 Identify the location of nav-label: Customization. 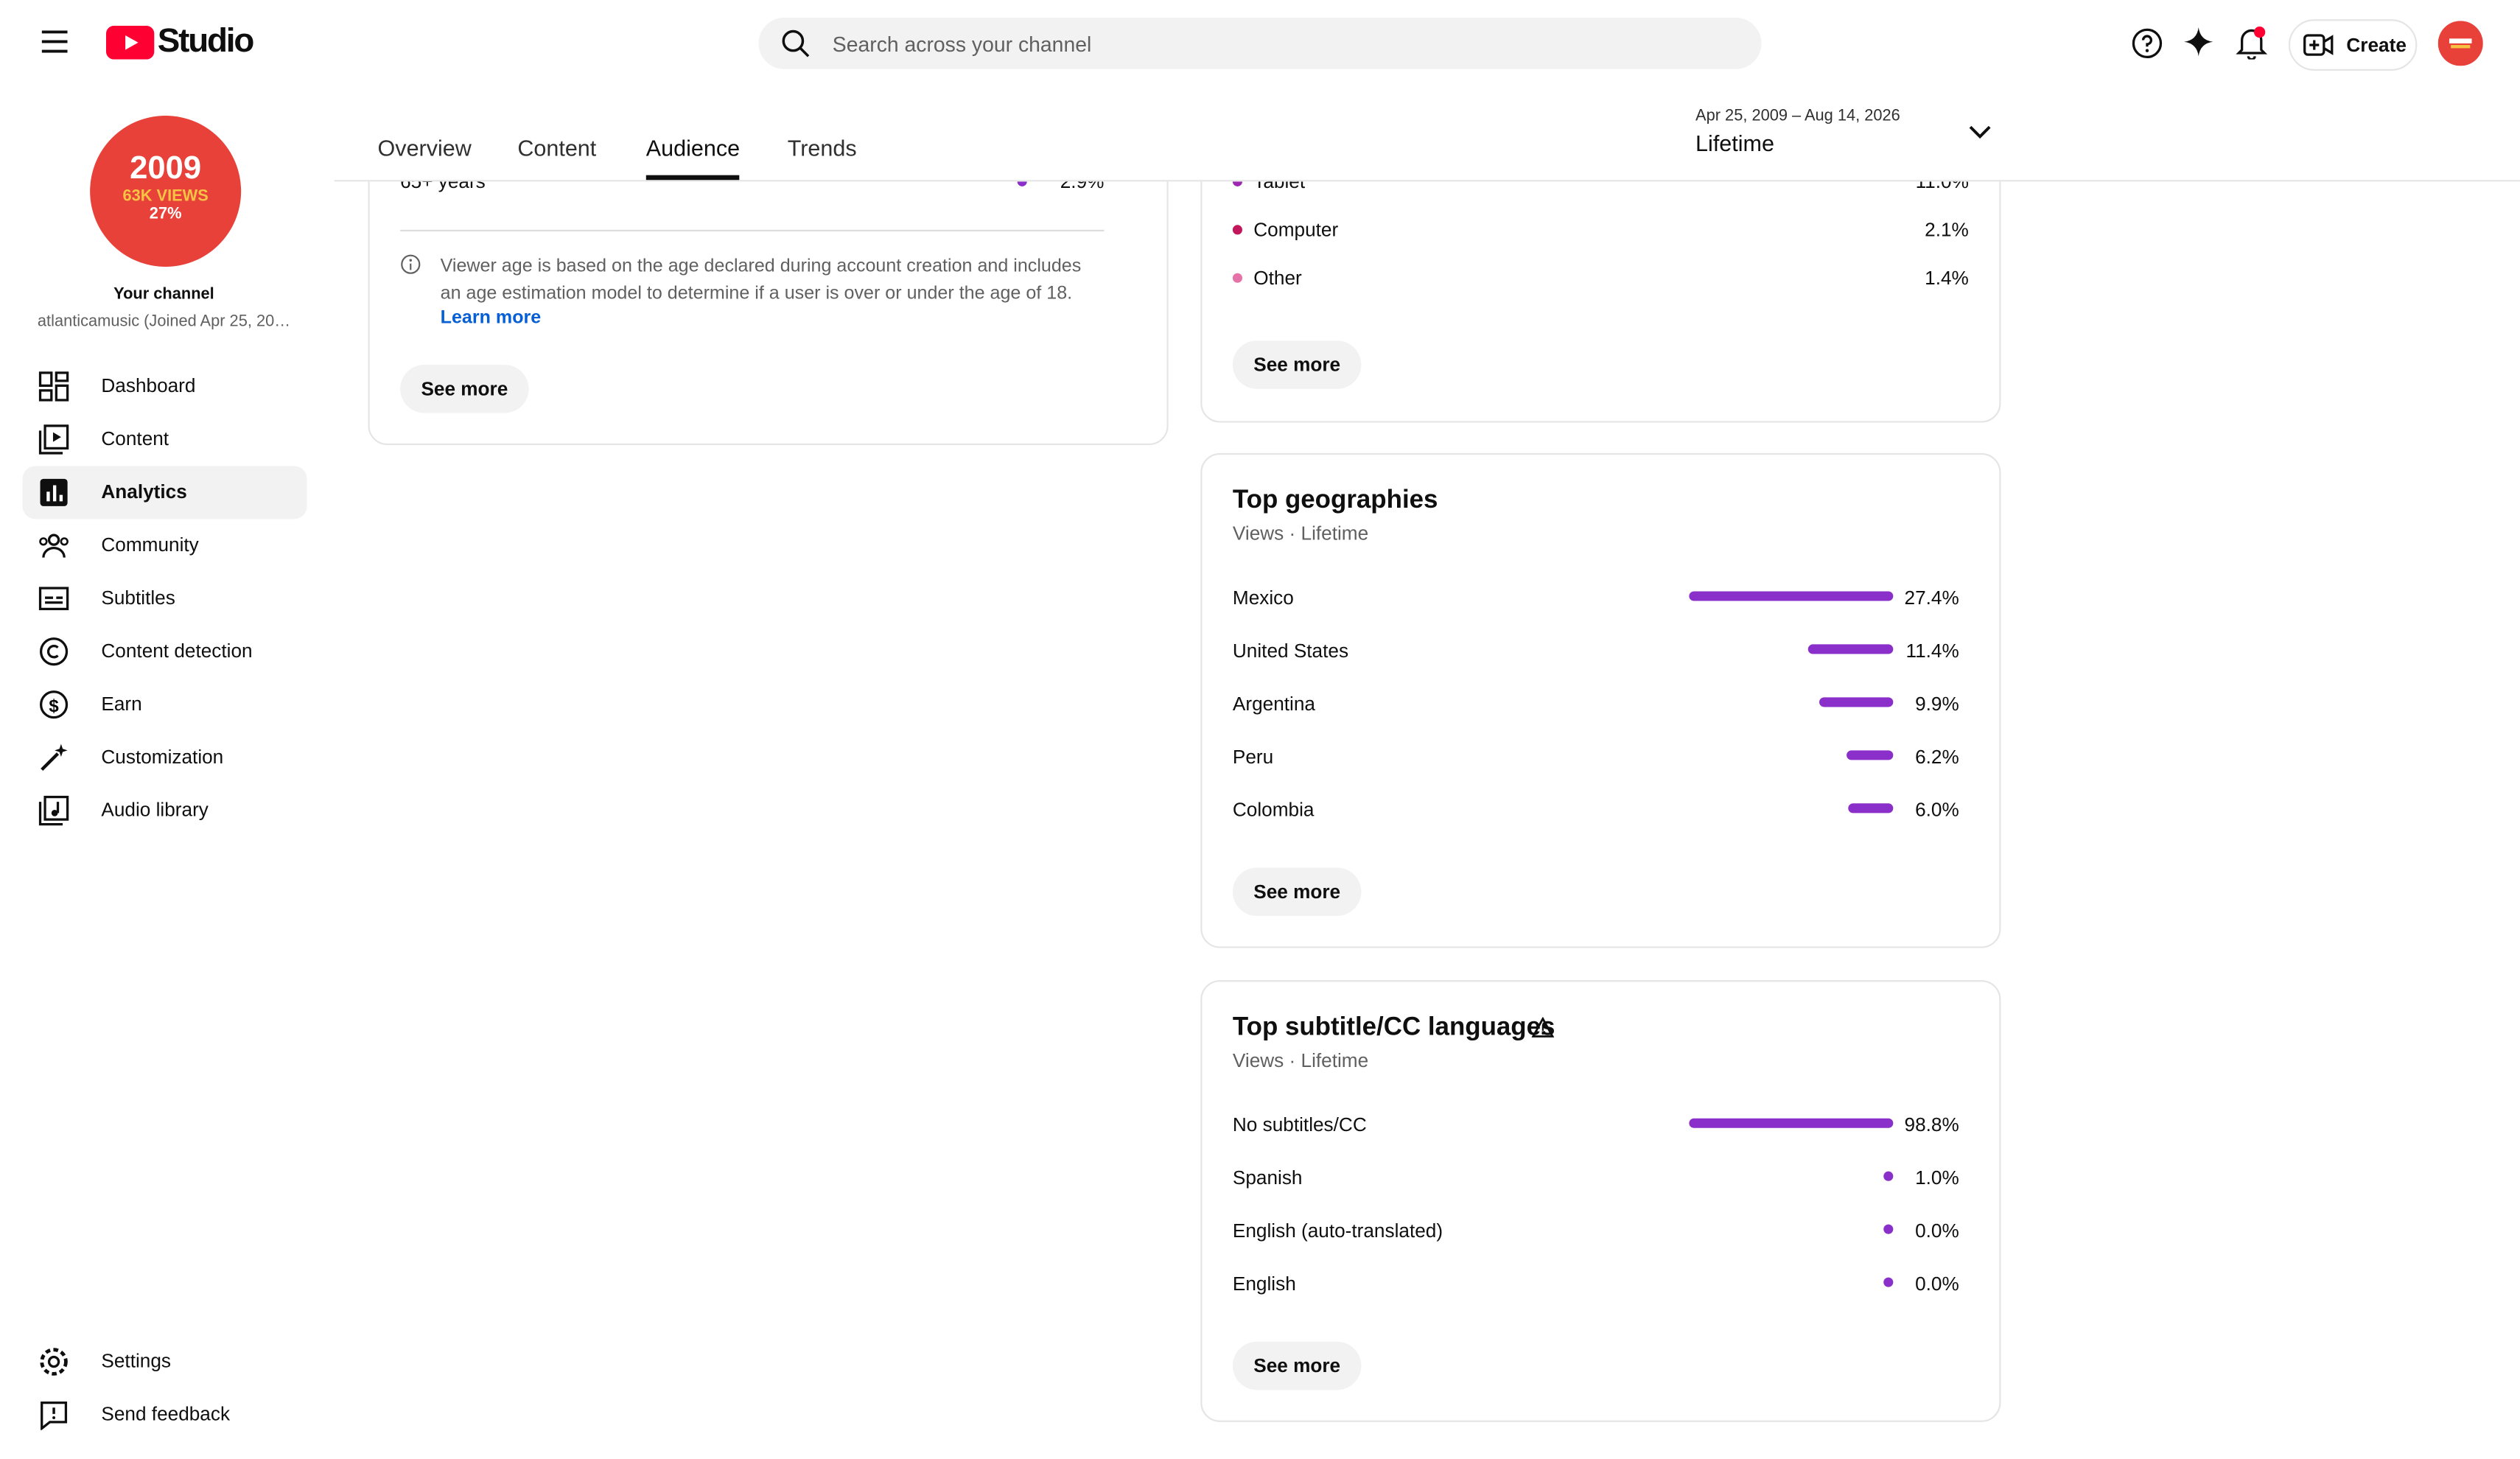
(162, 757).